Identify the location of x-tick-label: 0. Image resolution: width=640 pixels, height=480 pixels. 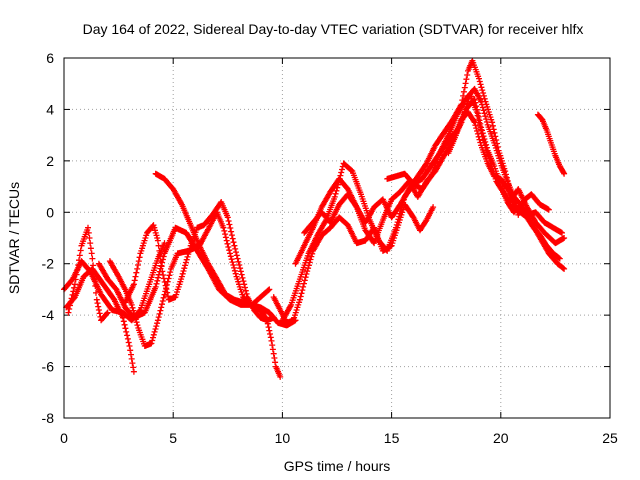
(64, 438).